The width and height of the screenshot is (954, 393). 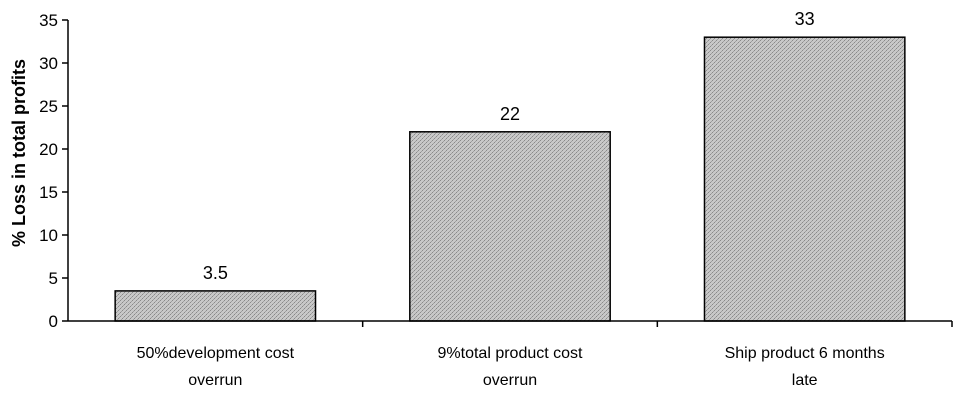 I want to click on category-label-3-line-1: Ship product 6 months, so click(x=805, y=353).